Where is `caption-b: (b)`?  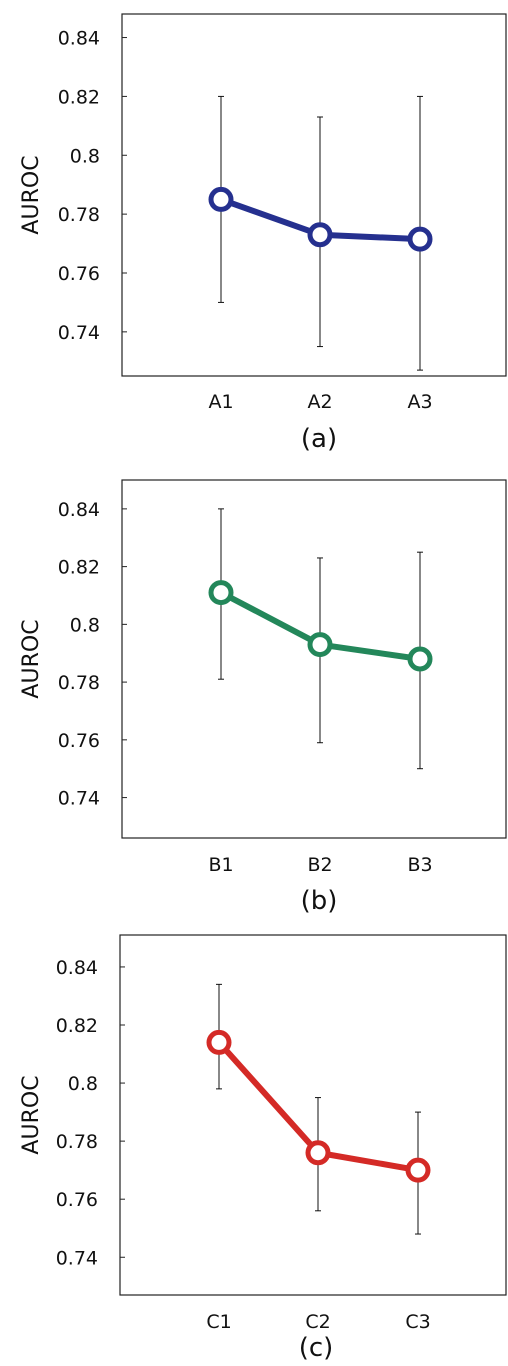 caption-b: (b) is located at coordinates (319, 901).